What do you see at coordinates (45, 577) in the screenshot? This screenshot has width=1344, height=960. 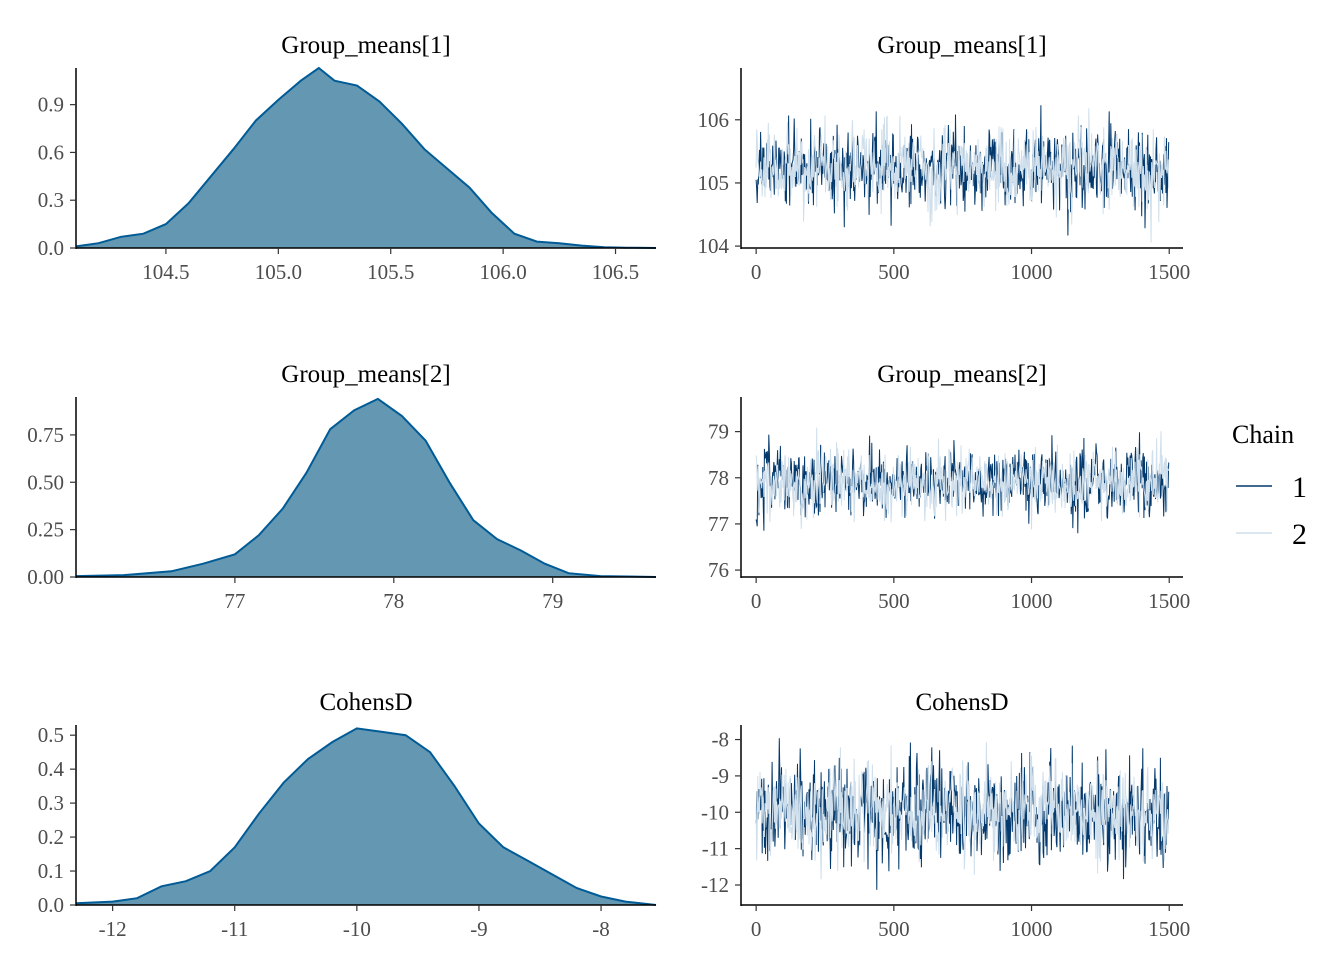 I see `y-tick-label: 0.00` at bounding box center [45, 577].